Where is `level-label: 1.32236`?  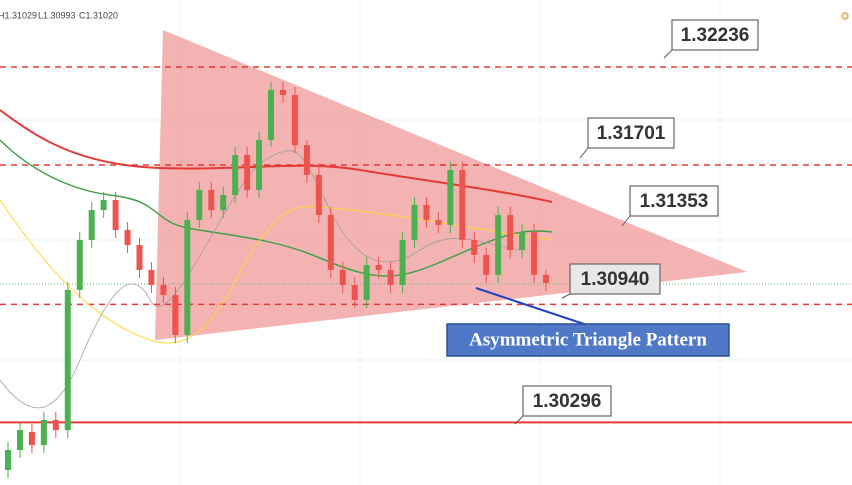
level-label: 1.32236 is located at coordinates (715, 35).